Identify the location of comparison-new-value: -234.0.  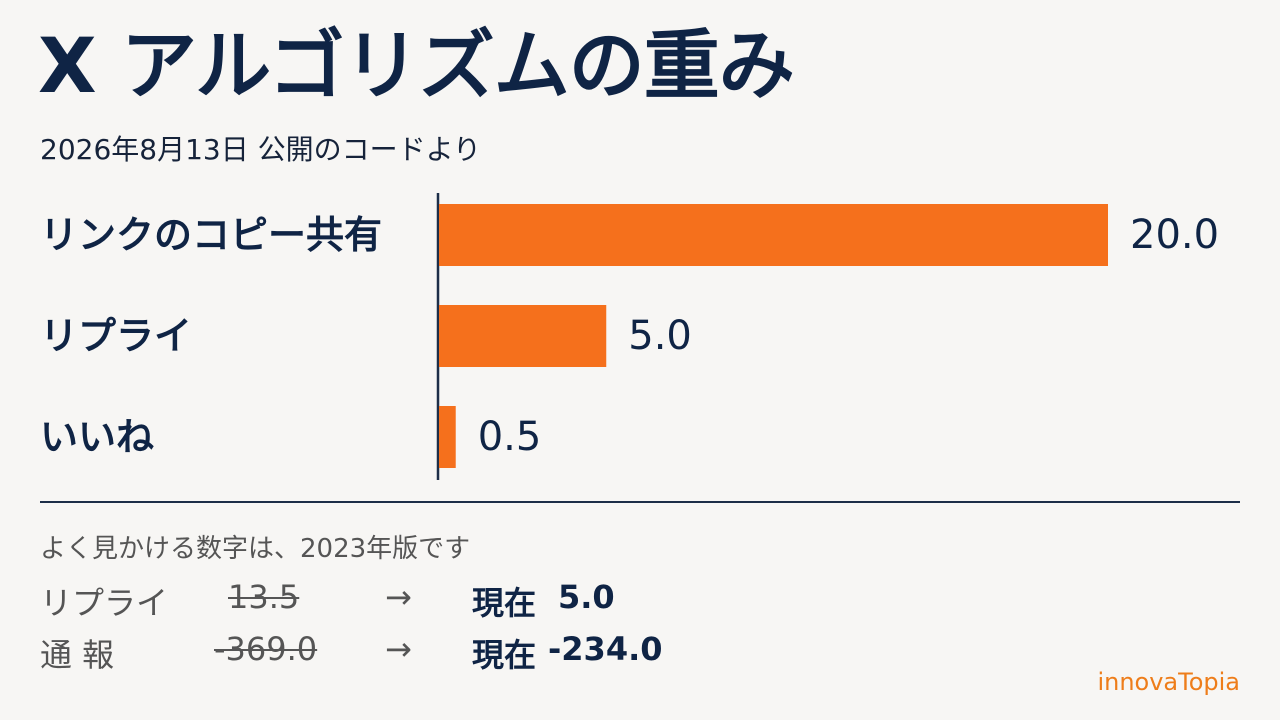
(605, 649).